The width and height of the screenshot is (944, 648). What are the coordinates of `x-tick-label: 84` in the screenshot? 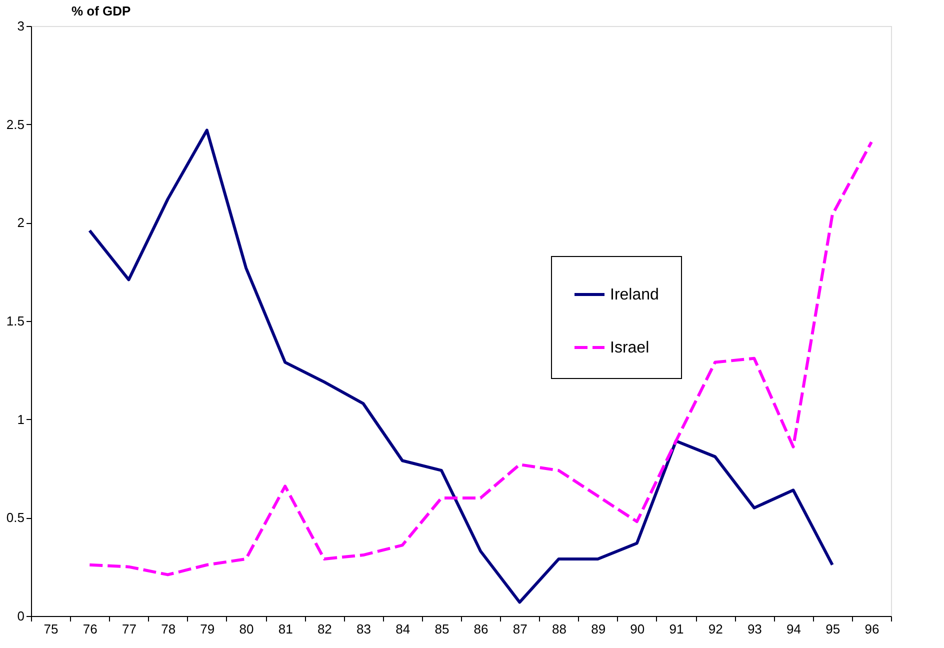 It's located at (403, 629).